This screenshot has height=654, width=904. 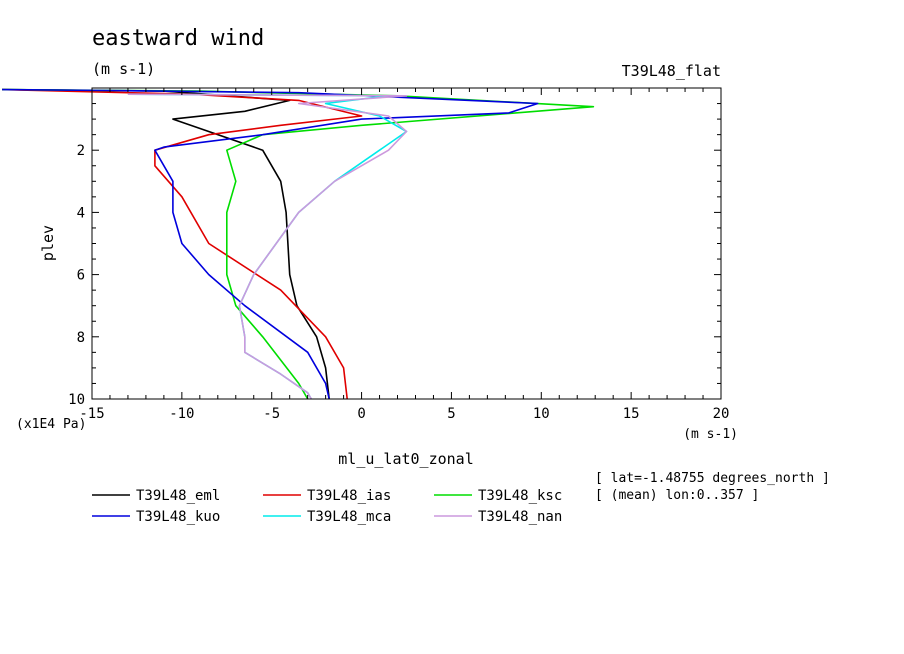 What do you see at coordinates (721, 414) in the screenshot?
I see `x-tick-label: 20` at bounding box center [721, 414].